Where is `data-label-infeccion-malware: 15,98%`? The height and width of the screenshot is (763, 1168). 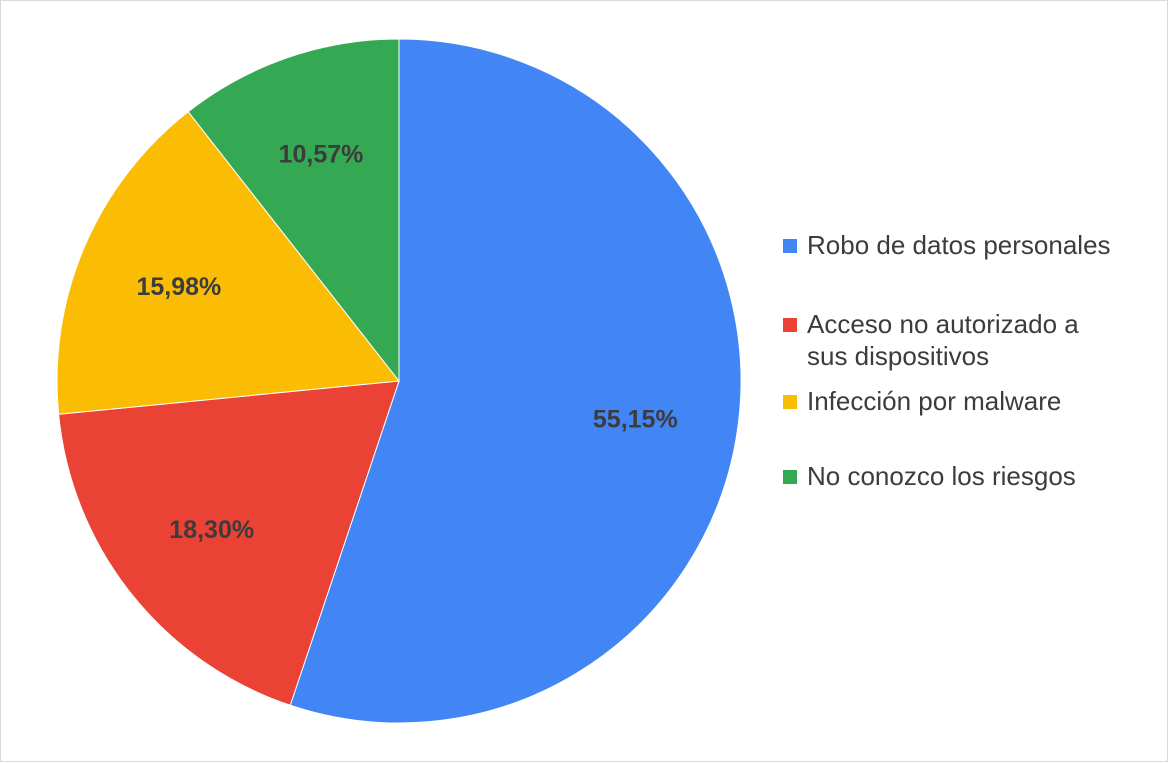
data-label-infeccion-malware: 15,98% is located at coordinates (179, 287).